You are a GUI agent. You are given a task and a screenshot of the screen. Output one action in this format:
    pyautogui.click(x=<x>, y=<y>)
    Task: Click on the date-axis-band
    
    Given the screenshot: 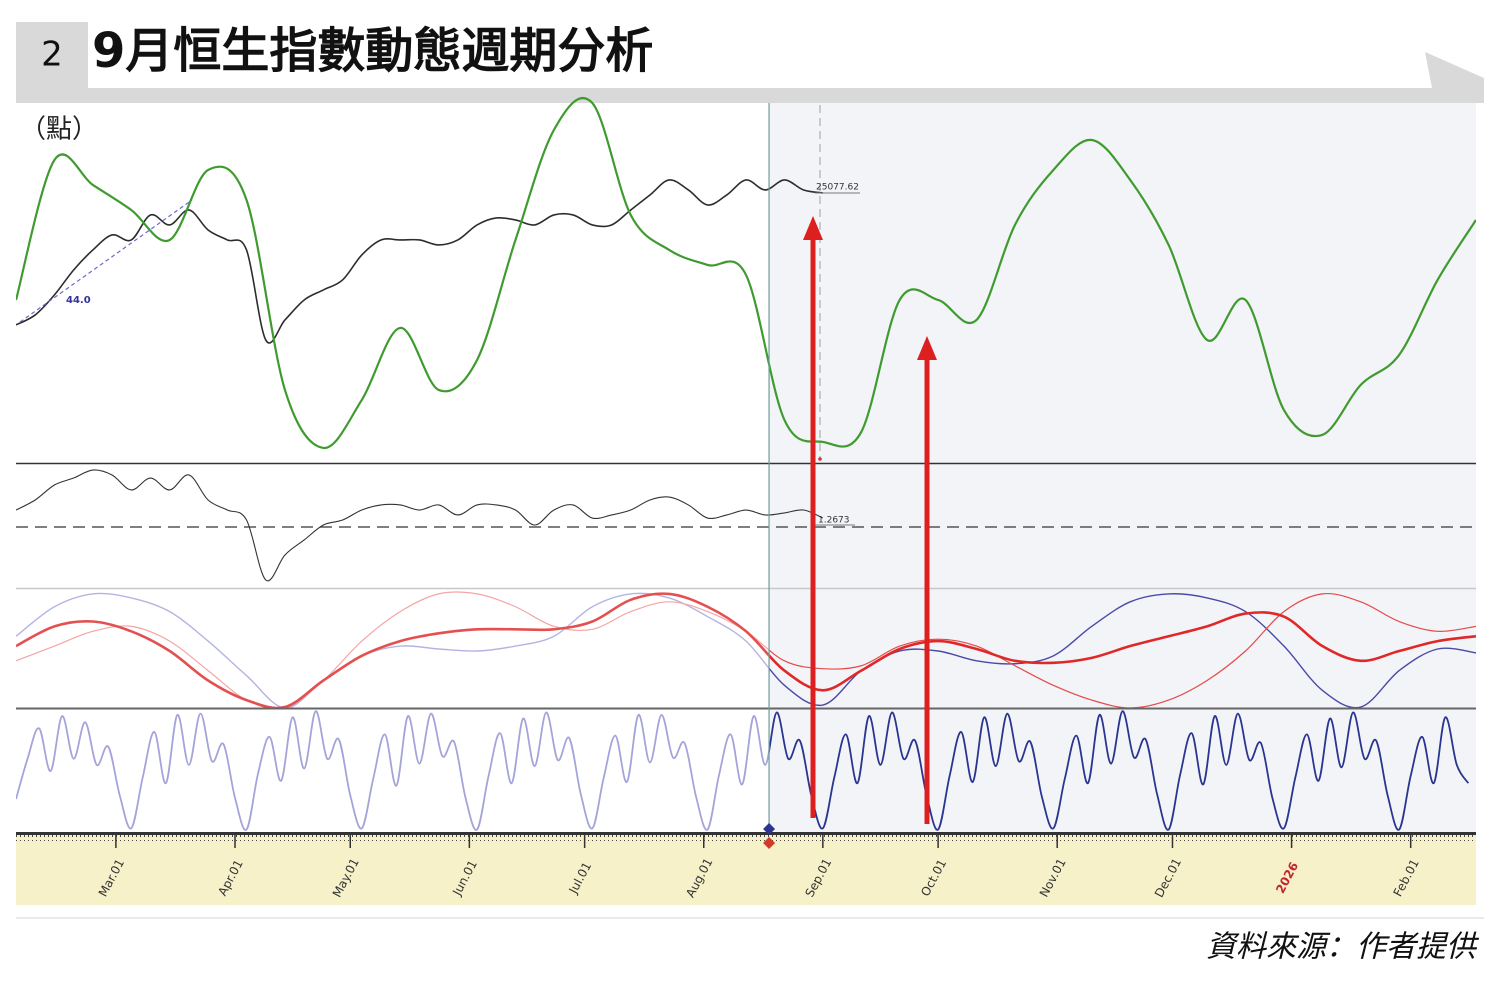 What is the action you would take?
    pyautogui.click(x=746, y=870)
    